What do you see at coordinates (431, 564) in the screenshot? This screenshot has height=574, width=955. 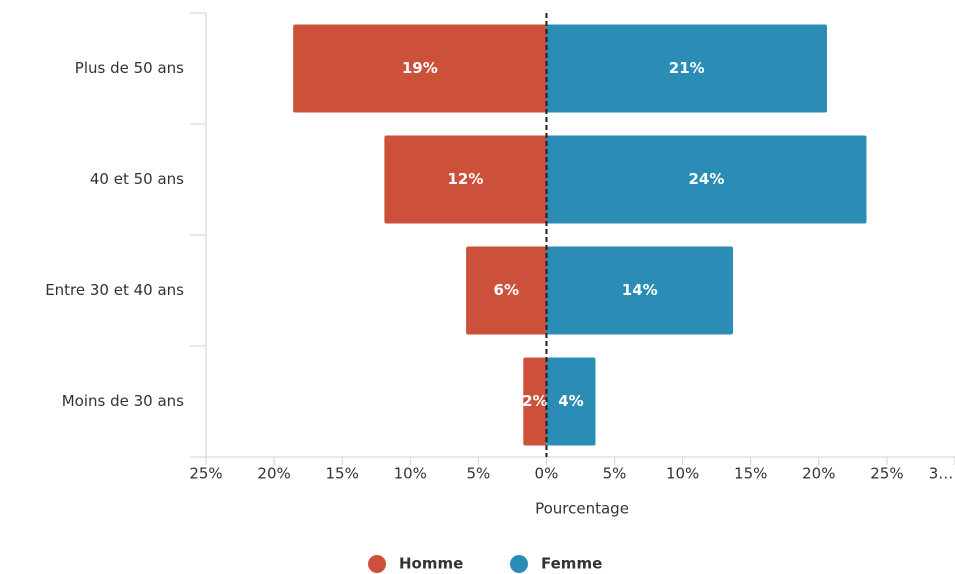 I see `legend-label: Homme` at bounding box center [431, 564].